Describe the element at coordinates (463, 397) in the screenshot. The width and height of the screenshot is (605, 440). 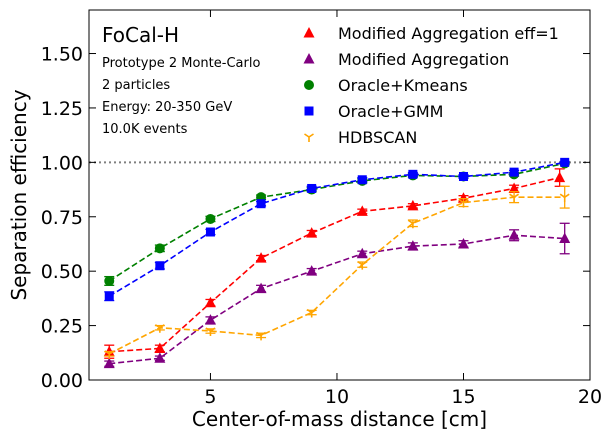
I see `x-tick-label: 15` at that location.